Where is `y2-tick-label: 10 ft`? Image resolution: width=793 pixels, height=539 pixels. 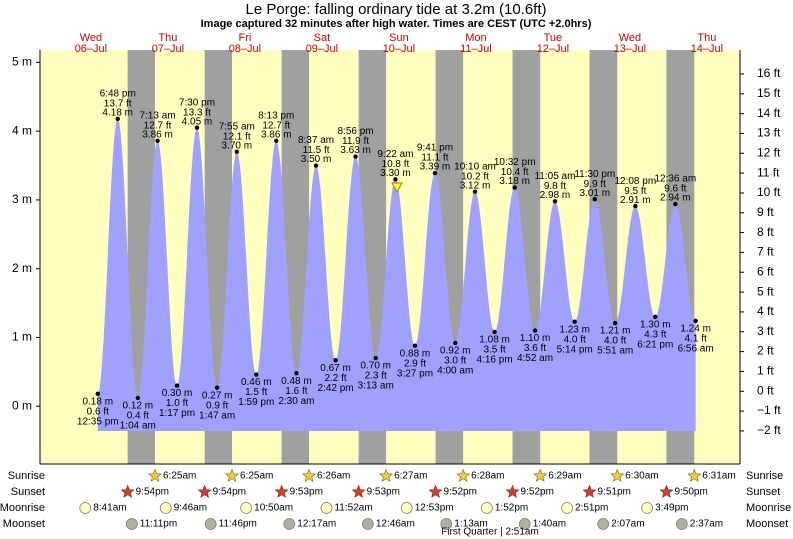
y2-tick-label: 10 ft is located at coordinates (769, 192).